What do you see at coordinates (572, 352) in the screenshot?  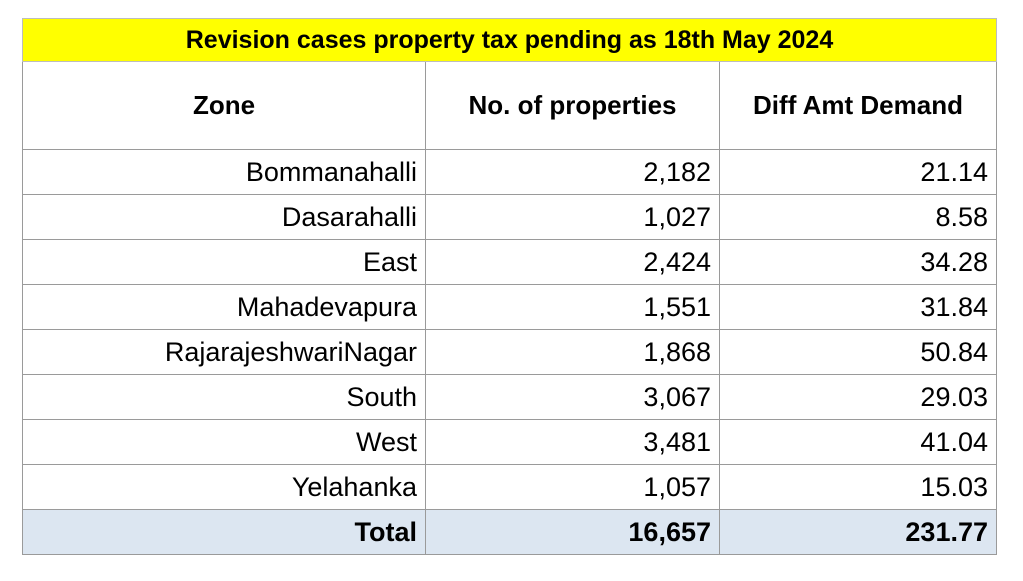 I see `properties-cell: 1,868` at bounding box center [572, 352].